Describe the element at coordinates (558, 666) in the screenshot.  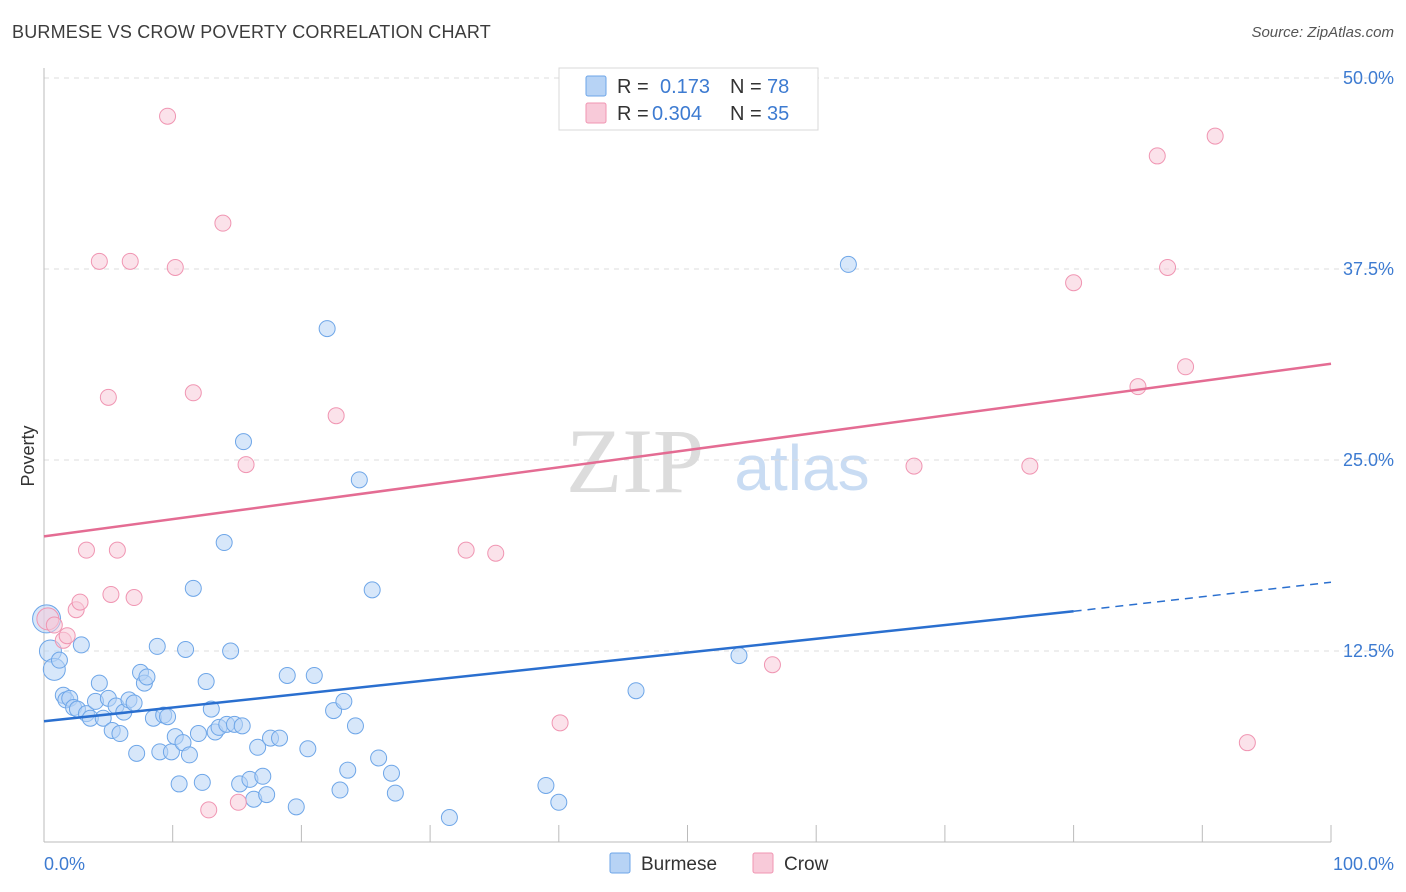
I see `trendline-burmese` at that location.